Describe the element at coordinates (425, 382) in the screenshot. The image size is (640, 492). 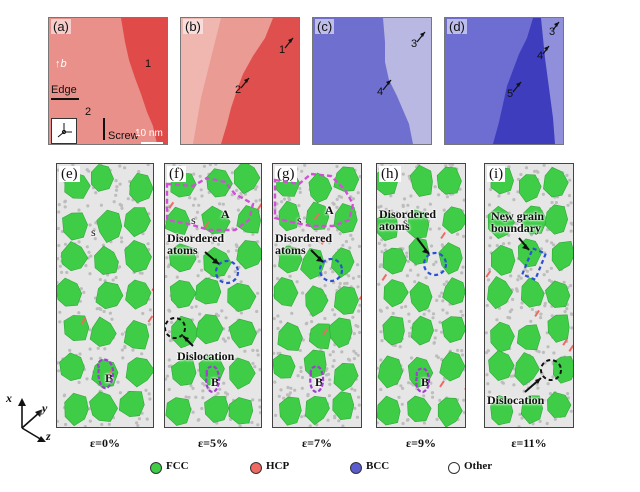
I see `panel-h-region-b: B` at that location.